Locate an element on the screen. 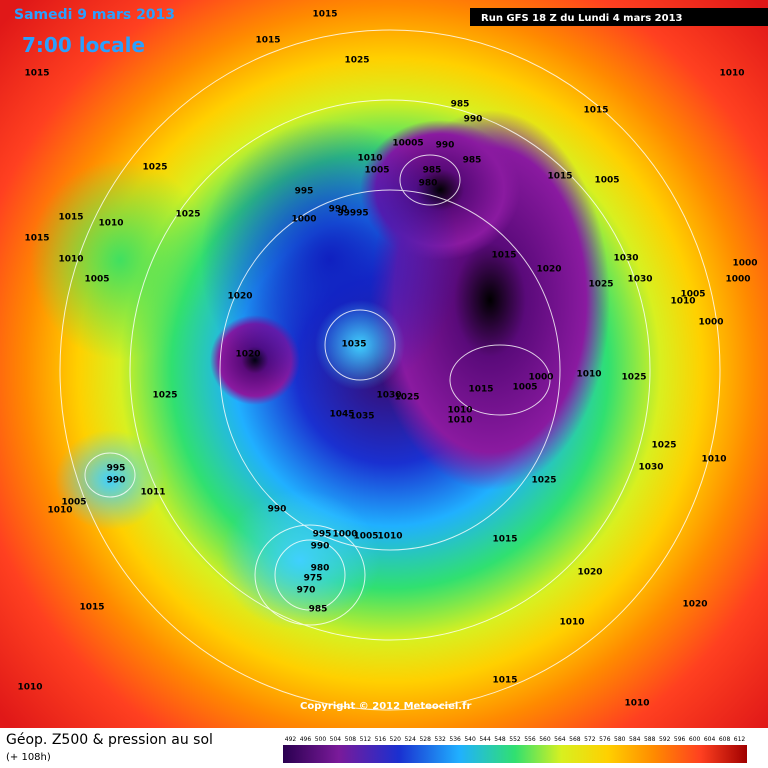 Image resolution: width=768 pixels, height=768 pixels. legend-value: 600 is located at coordinates (695, 739).